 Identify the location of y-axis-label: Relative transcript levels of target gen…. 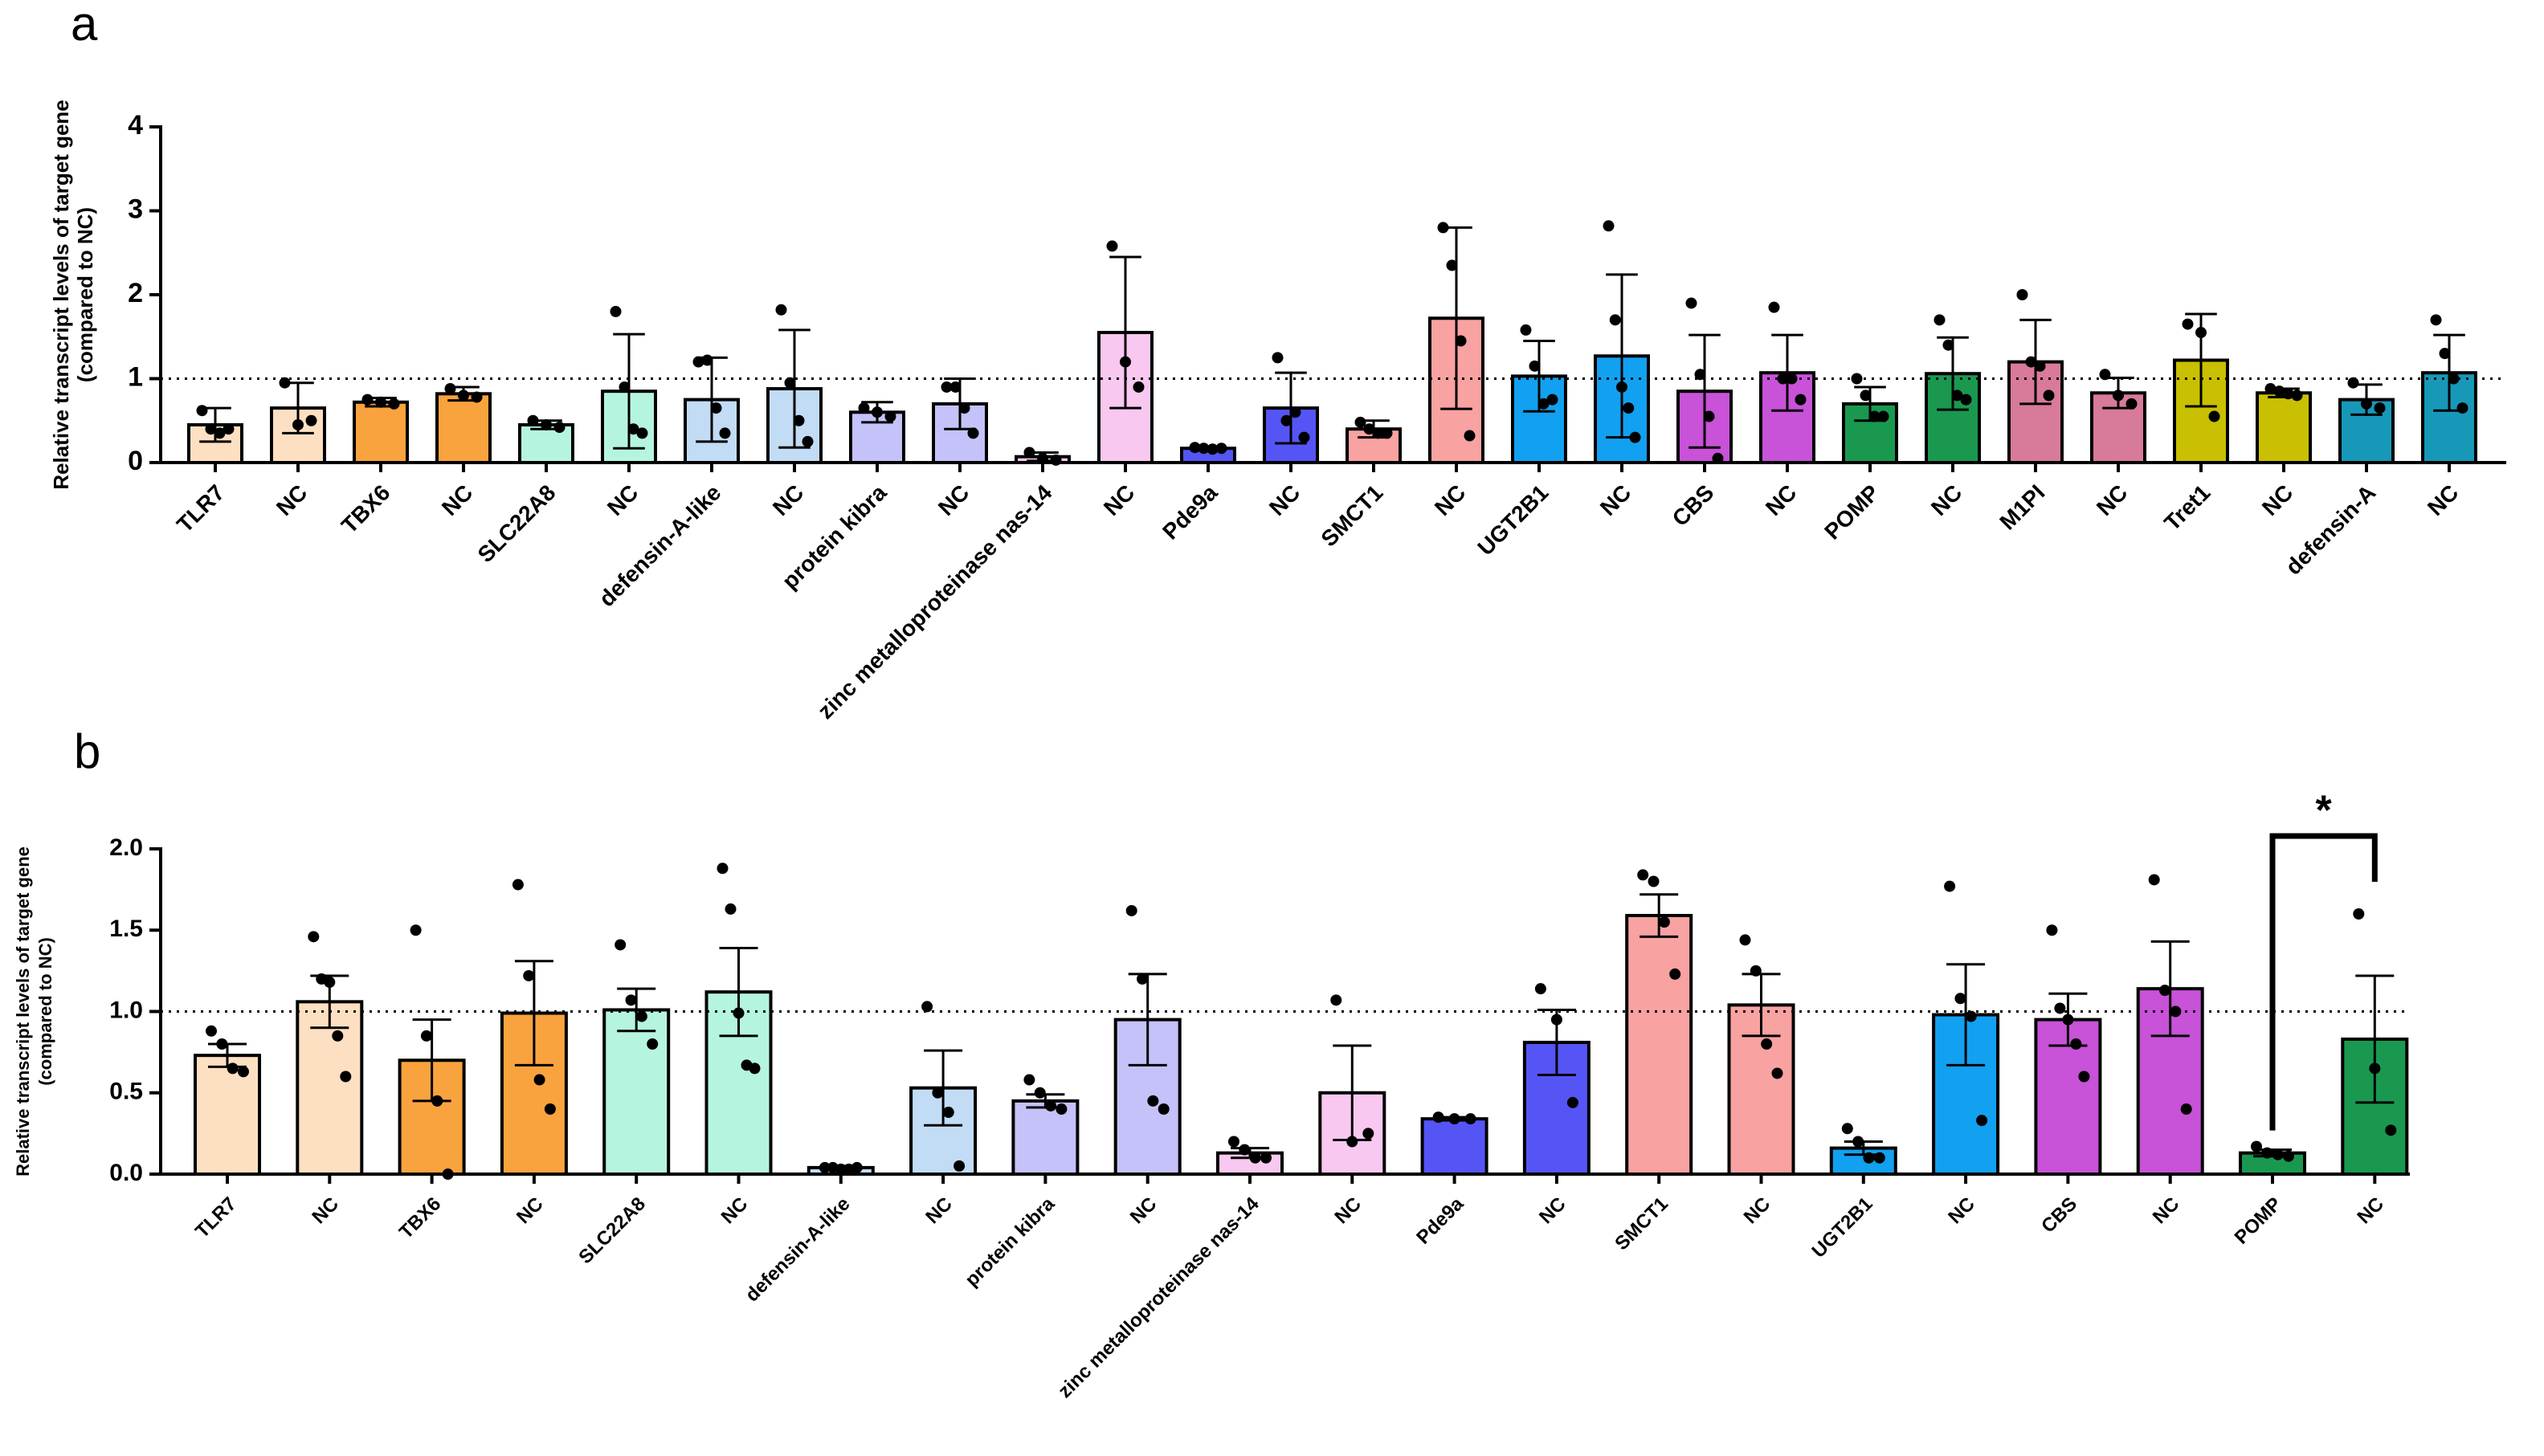
(23, 1011).